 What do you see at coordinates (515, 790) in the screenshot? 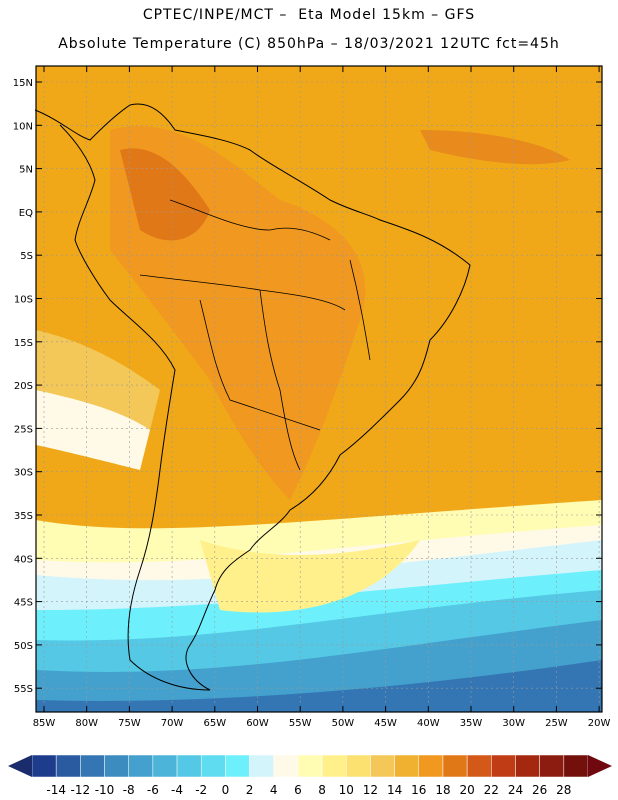
I see `colorbar-label: 24` at bounding box center [515, 790].